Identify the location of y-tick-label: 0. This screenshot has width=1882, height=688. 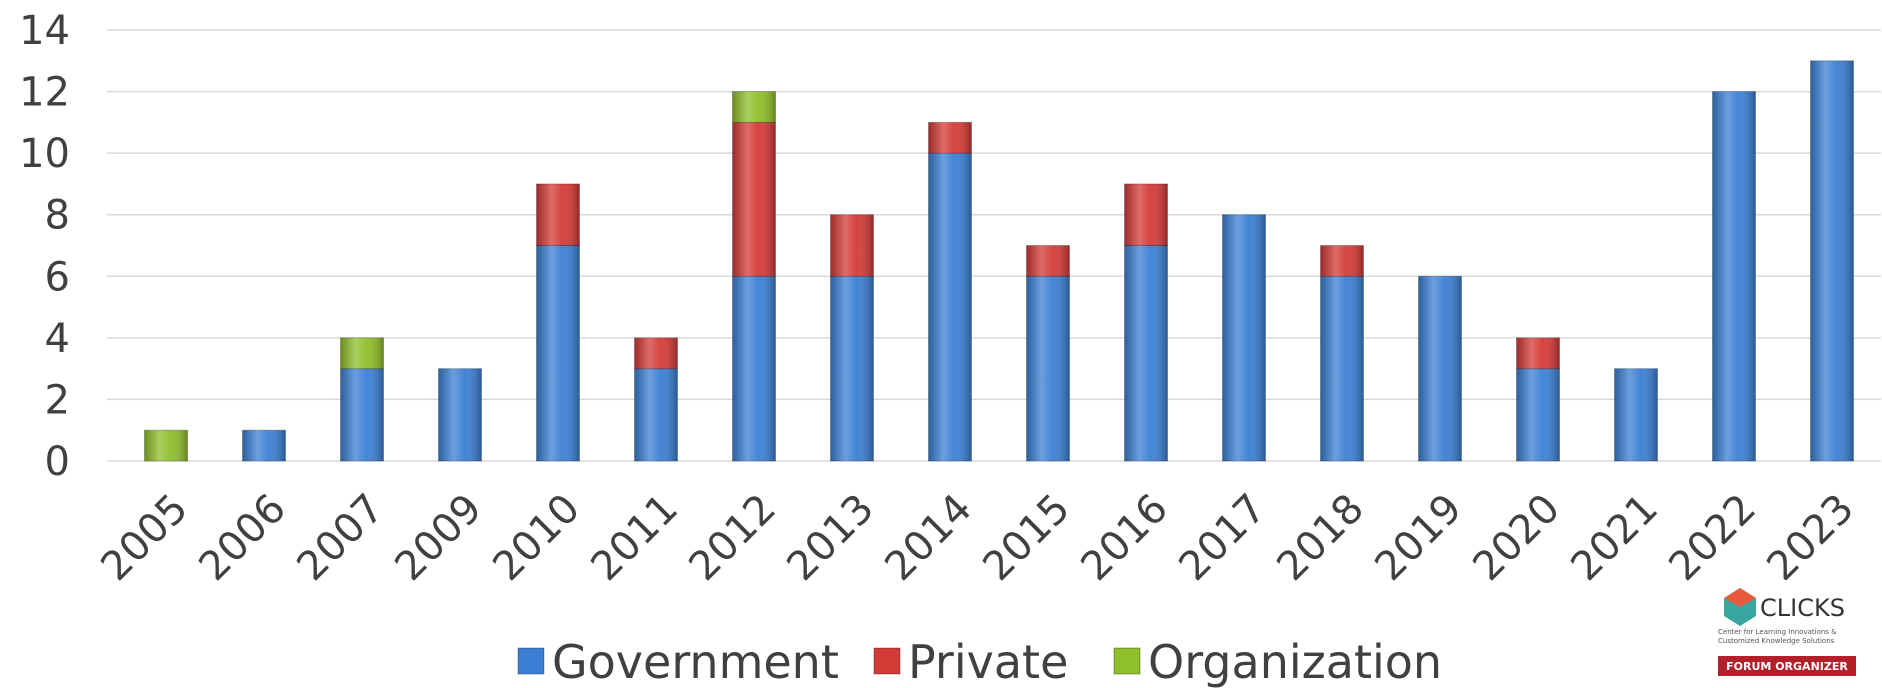
(57, 462).